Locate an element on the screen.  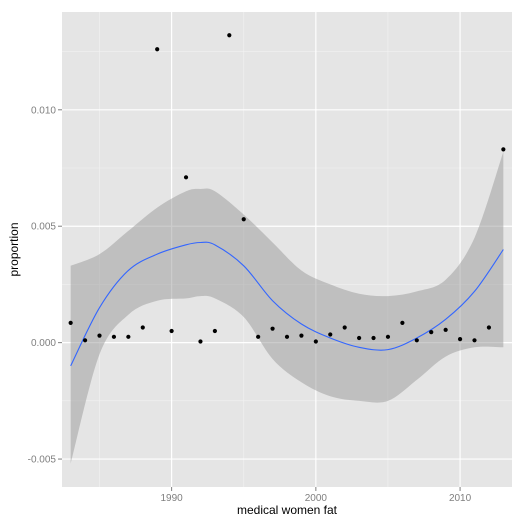
y-tick-label: 0.000 is located at coordinates (43, 343).